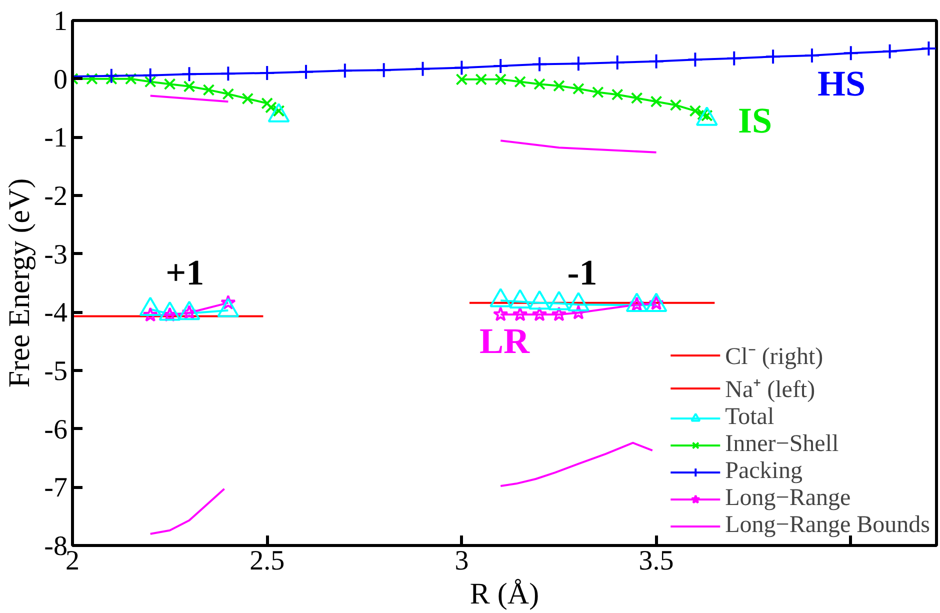 This screenshot has height=613, width=940. I want to click on x-tick-label: 2.5, so click(267, 561).